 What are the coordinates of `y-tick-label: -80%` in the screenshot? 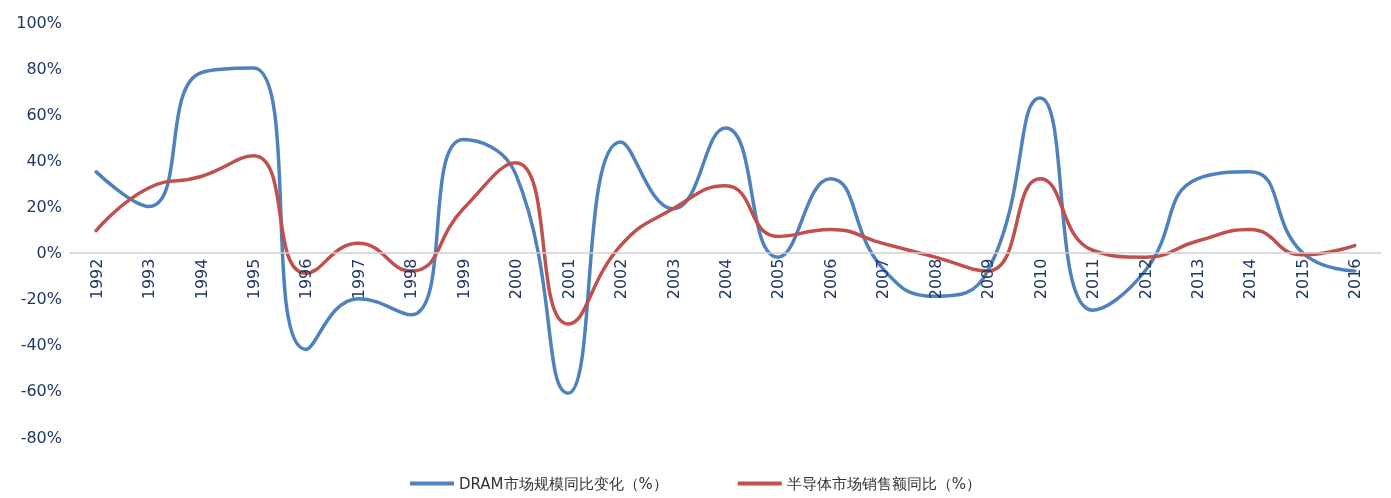 It's located at (41, 437).